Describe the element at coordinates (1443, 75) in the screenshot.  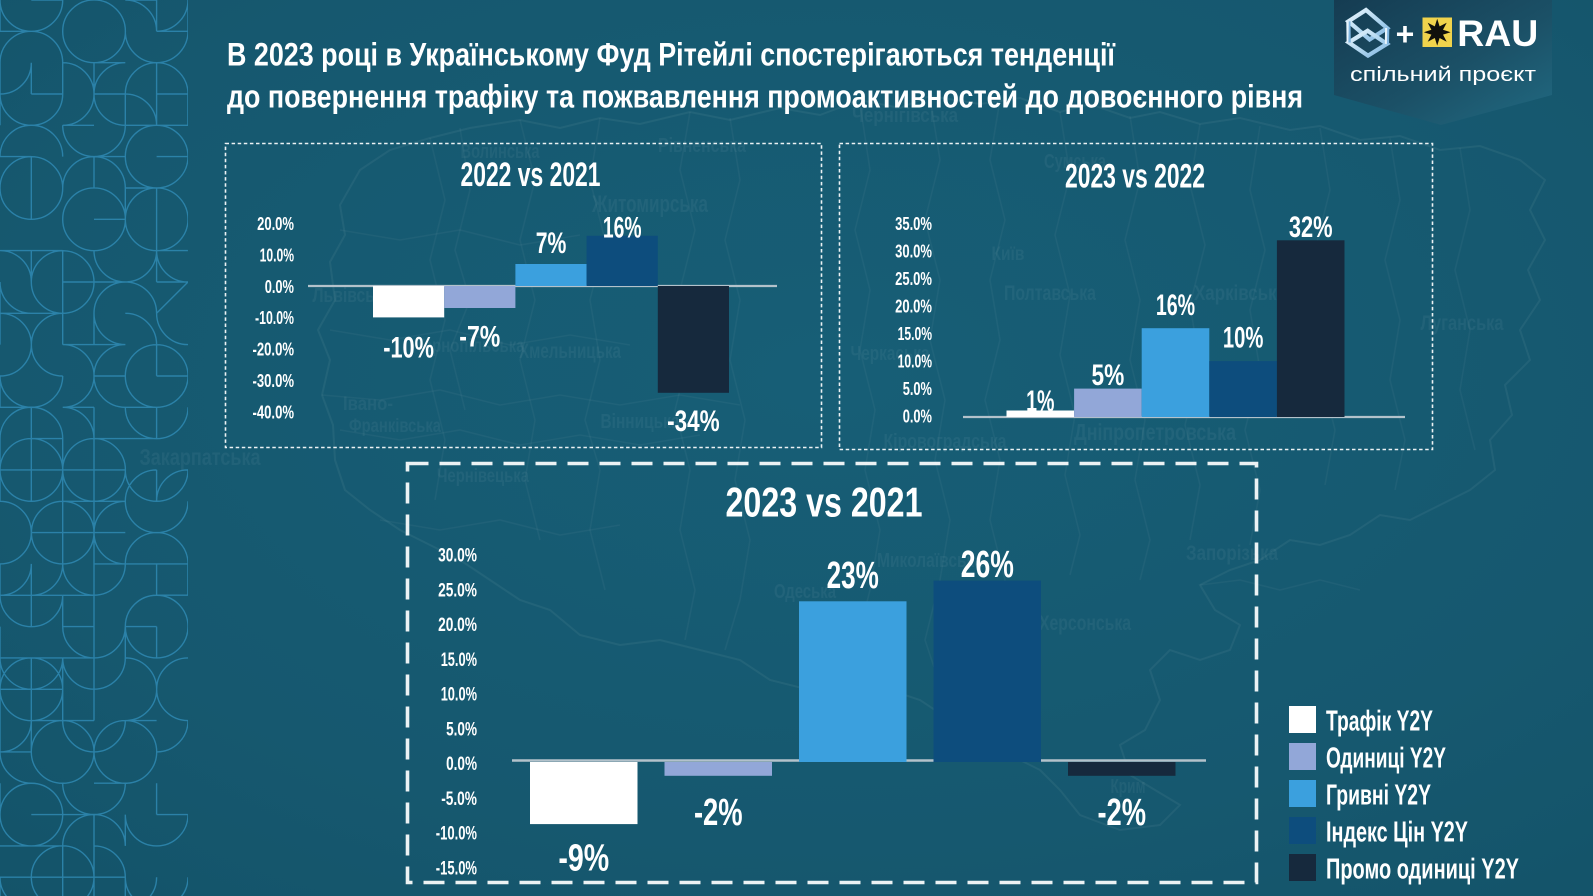
I see `svg-text: спільний проєкт` at that location.